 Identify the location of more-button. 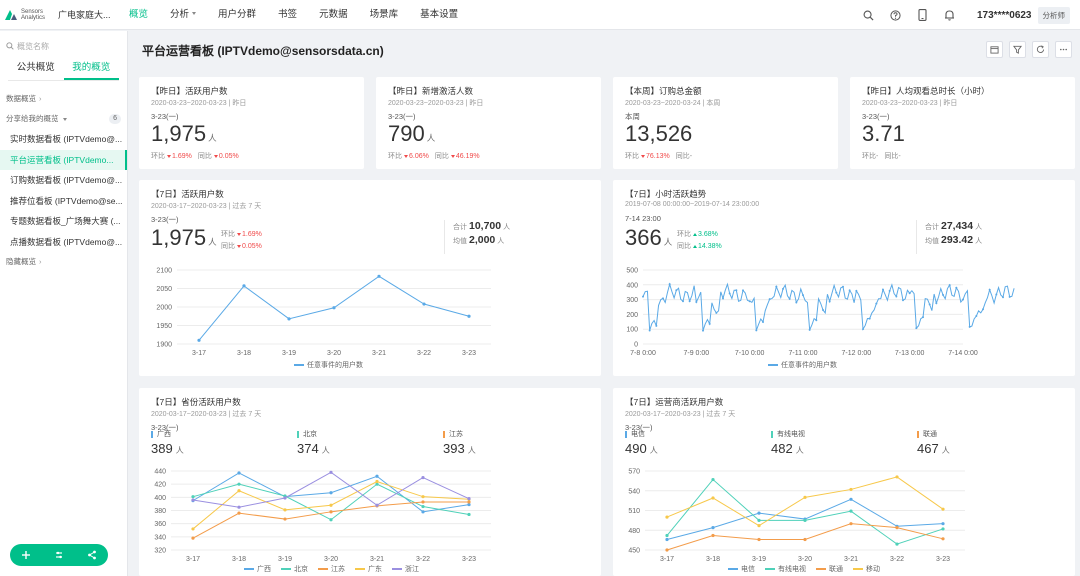
(1063, 49).